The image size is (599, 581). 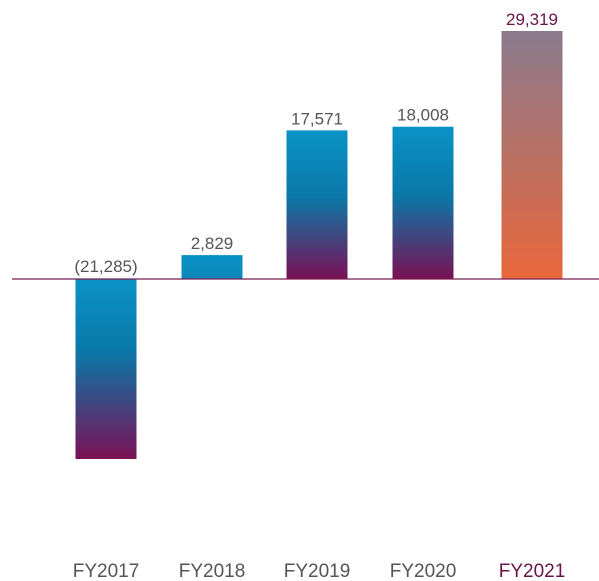 What do you see at coordinates (423, 115) in the screenshot?
I see `value-label-fy2020: 18,008` at bounding box center [423, 115].